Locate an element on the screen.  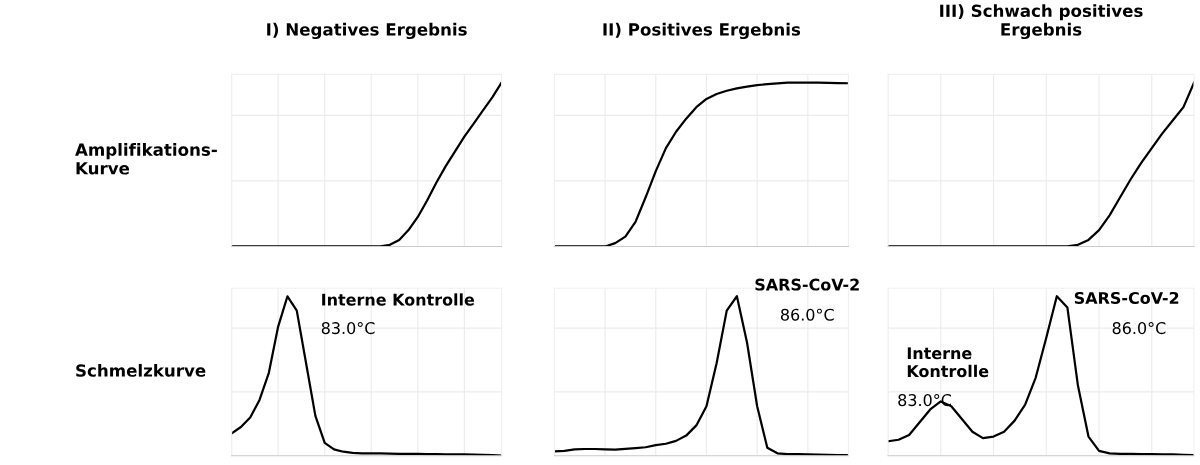
chart-title: II) Positives Ergebnis is located at coordinates (702, 31).